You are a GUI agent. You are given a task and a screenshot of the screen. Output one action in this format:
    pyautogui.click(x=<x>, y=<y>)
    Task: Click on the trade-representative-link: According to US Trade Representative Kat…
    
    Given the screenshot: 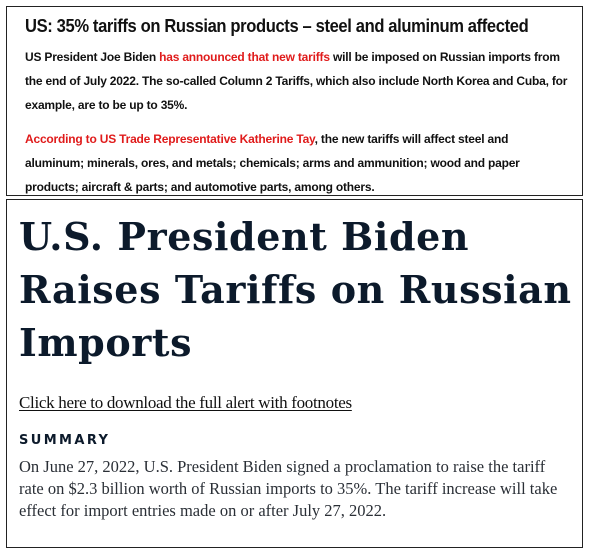 What is the action you would take?
    pyautogui.click(x=170, y=139)
    